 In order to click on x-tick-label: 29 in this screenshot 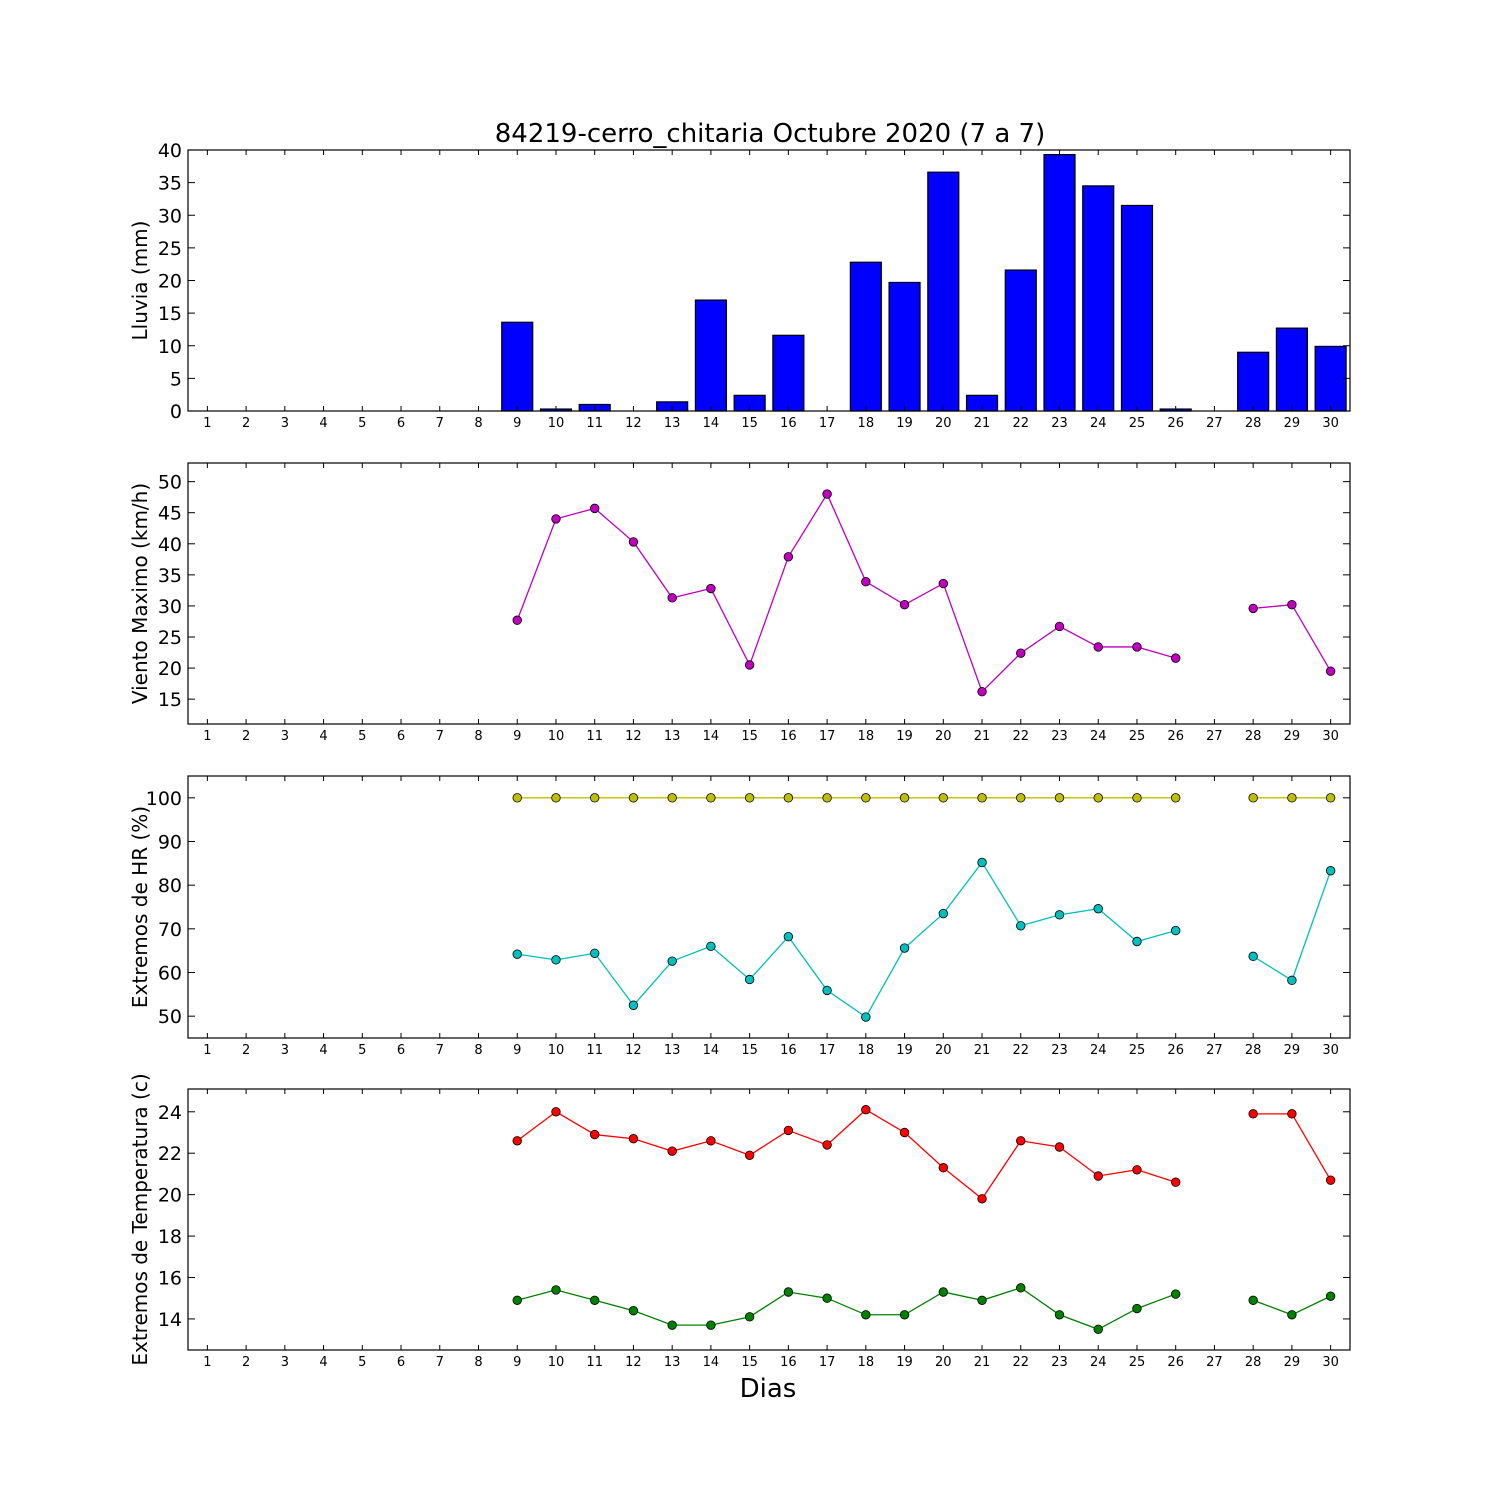, I will do `click(1292, 1050)`.